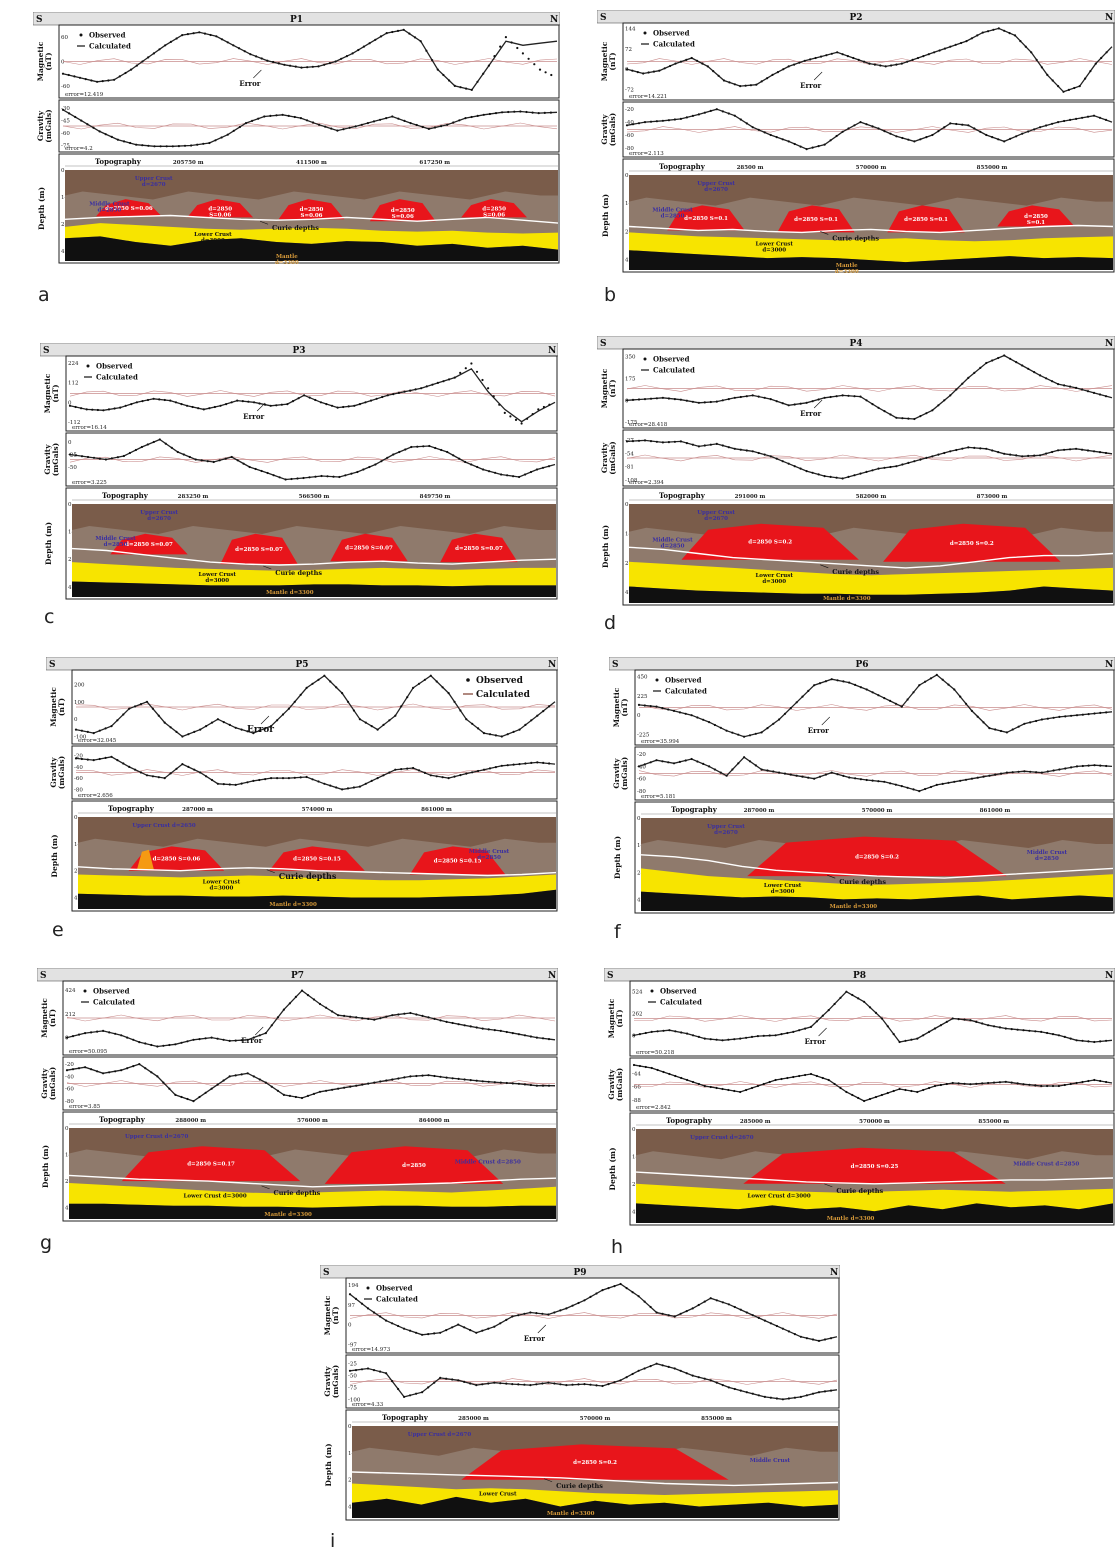 This screenshot has height=1555, width=1115. I want to click on magnetic-error-value: error=12.419, so click(84, 95).